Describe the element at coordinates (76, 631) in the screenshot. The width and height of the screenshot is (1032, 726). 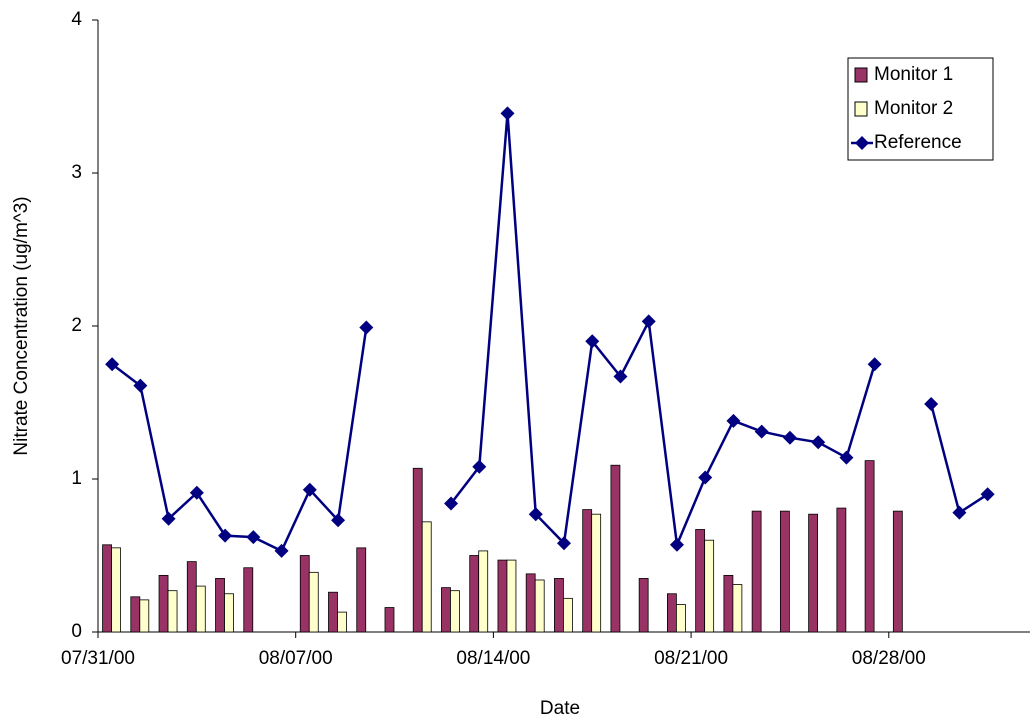
I see `y-tick-label: 0` at that location.